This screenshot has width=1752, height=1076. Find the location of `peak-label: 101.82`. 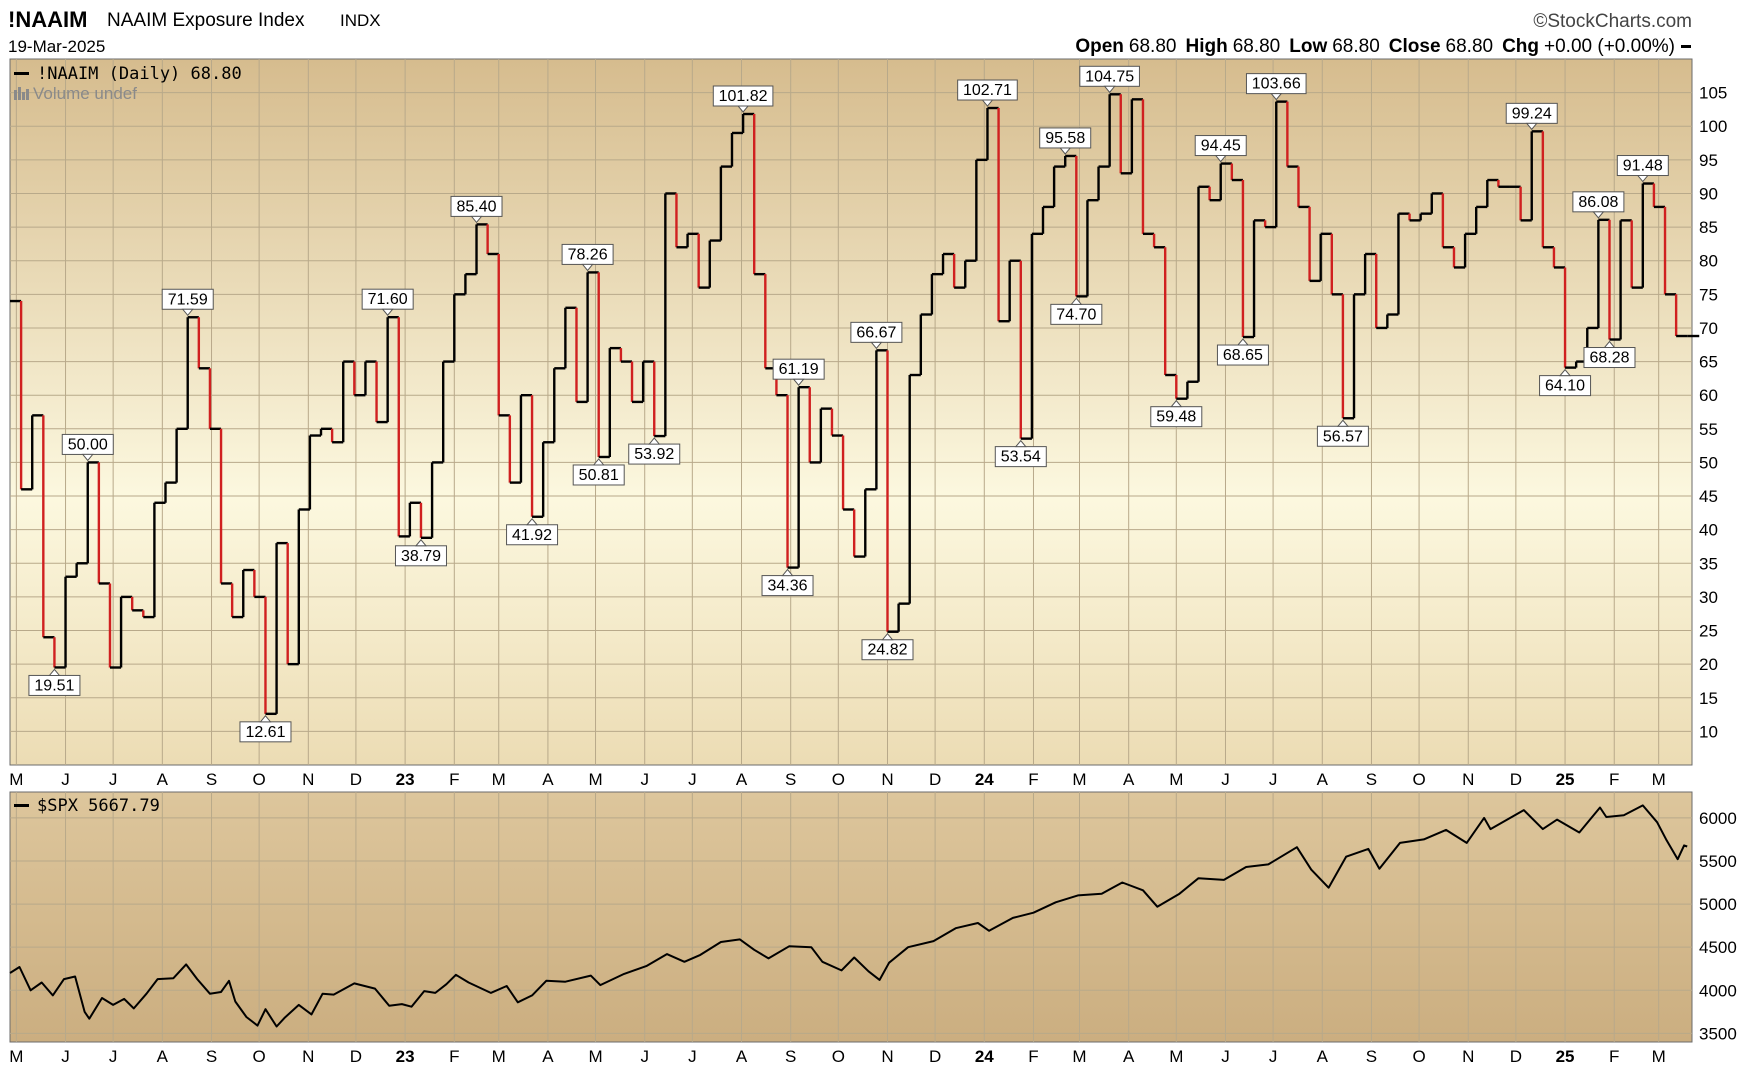

peak-label: 101.82 is located at coordinates (743, 99).